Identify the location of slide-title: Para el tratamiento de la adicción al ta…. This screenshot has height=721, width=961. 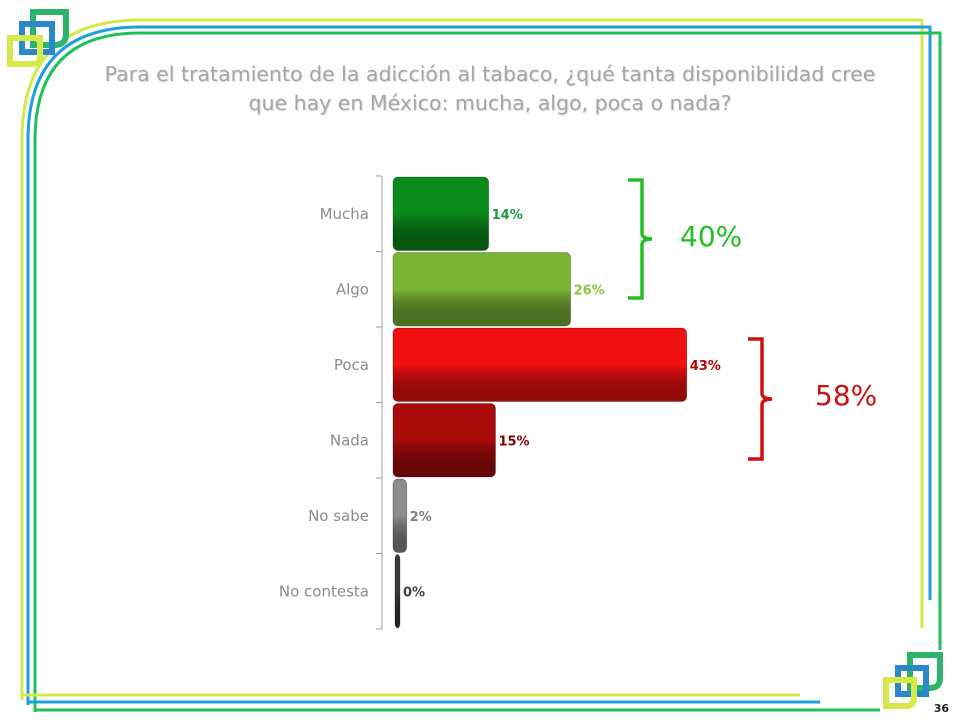
(490, 88).